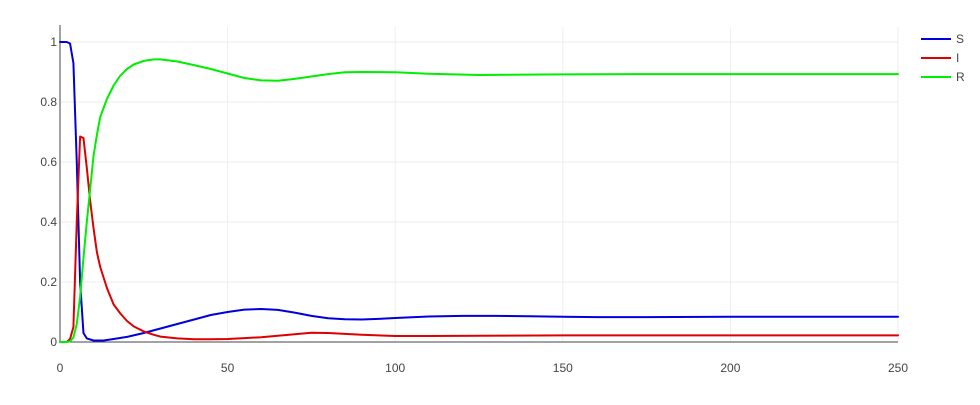 This screenshot has width=980, height=405. Describe the element at coordinates (395, 368) in the screenshot. I see `x-tick-label: 100` at that location.